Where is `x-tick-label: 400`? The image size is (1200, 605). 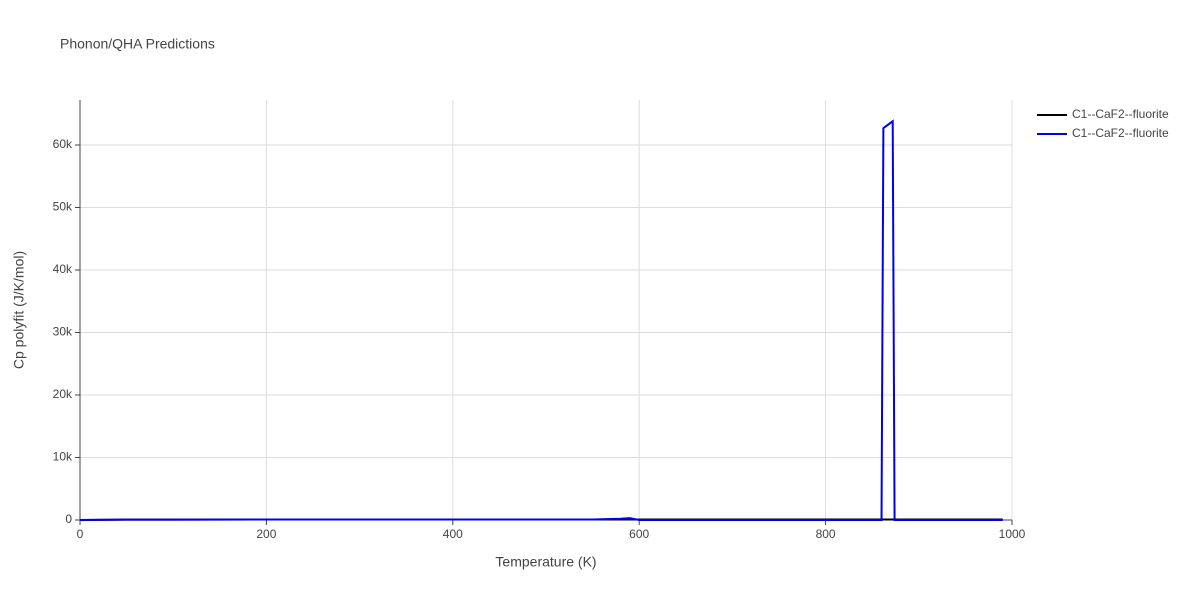
x-tick-label: 400 is located at coordinates (453, 534).